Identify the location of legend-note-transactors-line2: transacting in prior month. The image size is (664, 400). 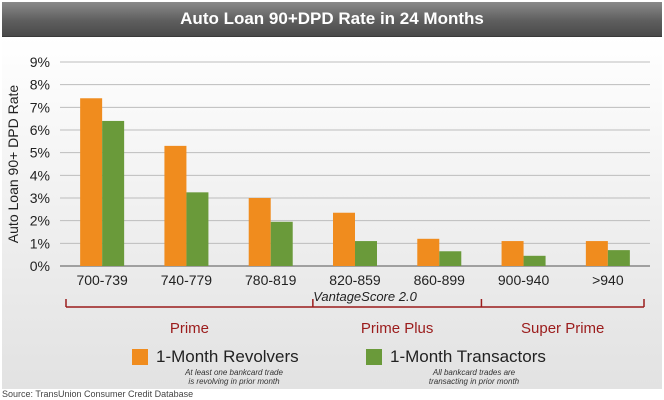
(474, 381).